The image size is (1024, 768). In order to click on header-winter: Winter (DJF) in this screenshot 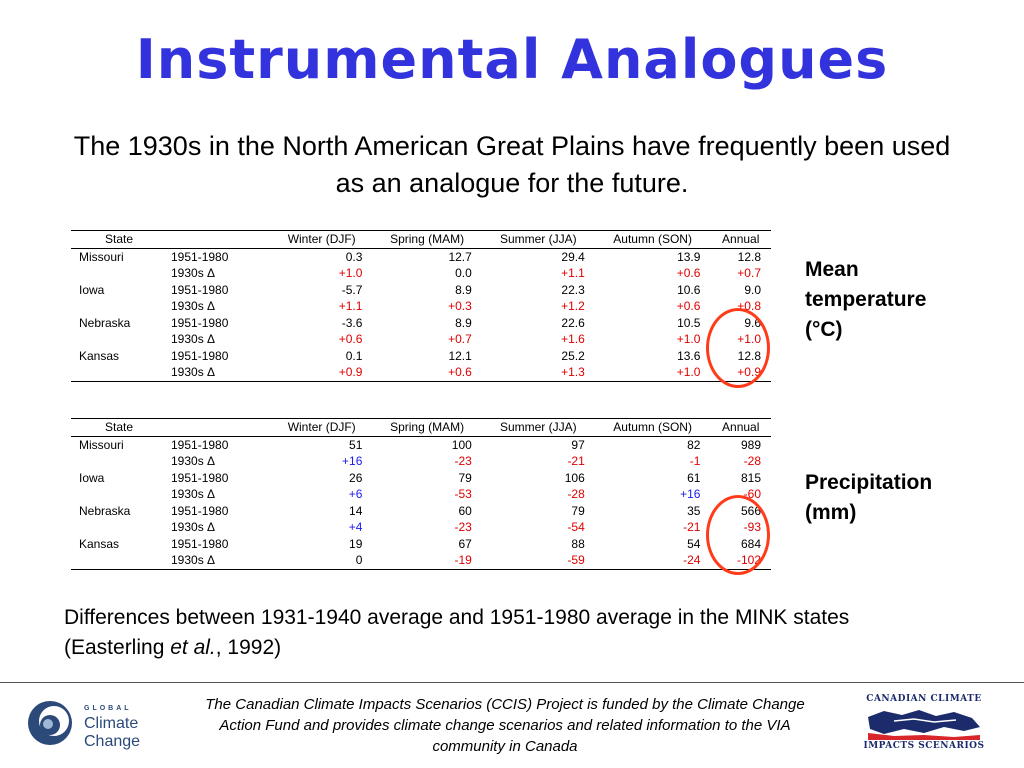, I will do `click(322, 239)`.